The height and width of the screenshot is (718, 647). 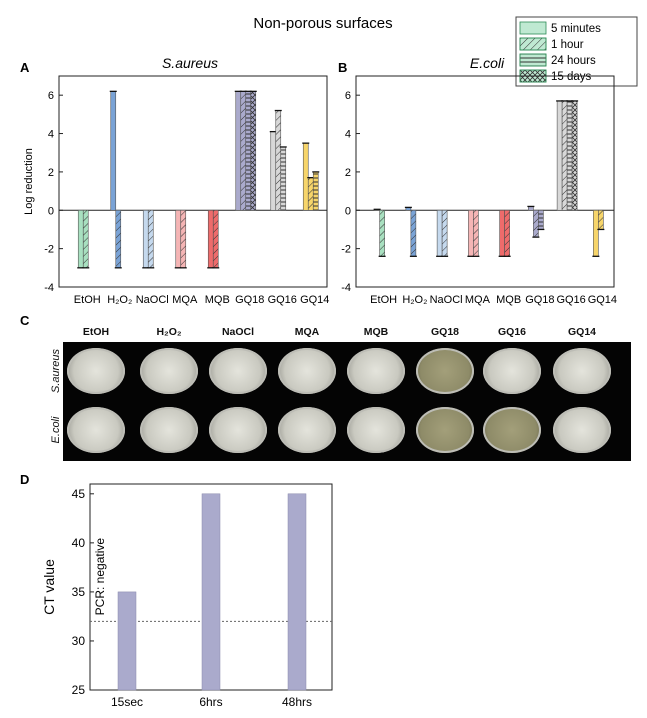 I want to click on panel-b-label: B, so click(x=342, y=67).